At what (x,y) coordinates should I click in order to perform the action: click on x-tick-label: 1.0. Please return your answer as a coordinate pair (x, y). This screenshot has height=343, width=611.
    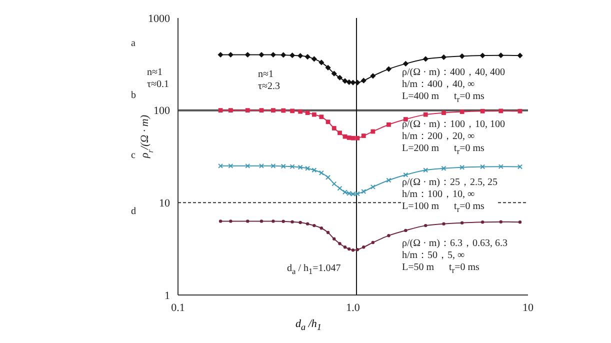
    Looking at the image, I should click on (353, 308).